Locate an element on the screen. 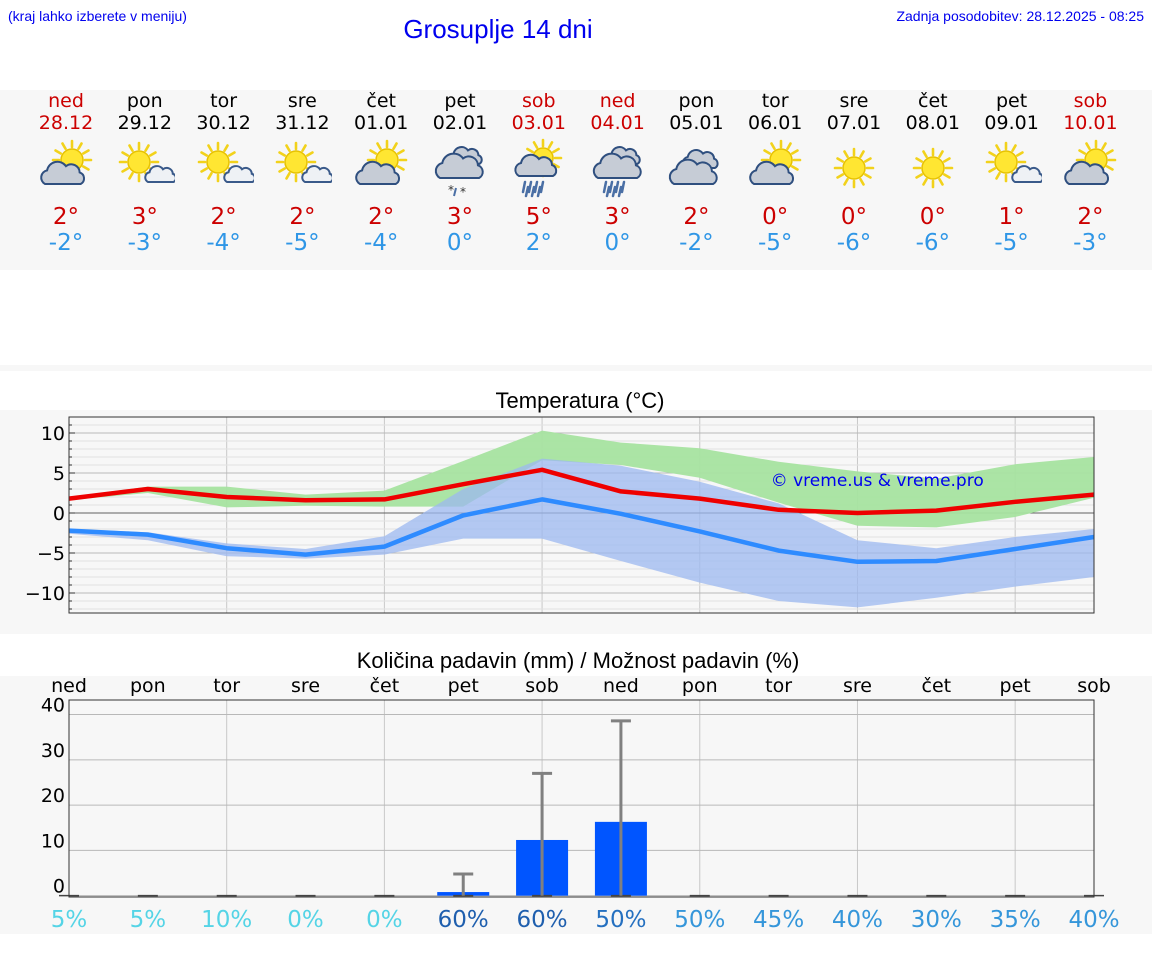 The image size is (1152, 975). forecast-date: 05.01 is located at coordinates (696, 123).